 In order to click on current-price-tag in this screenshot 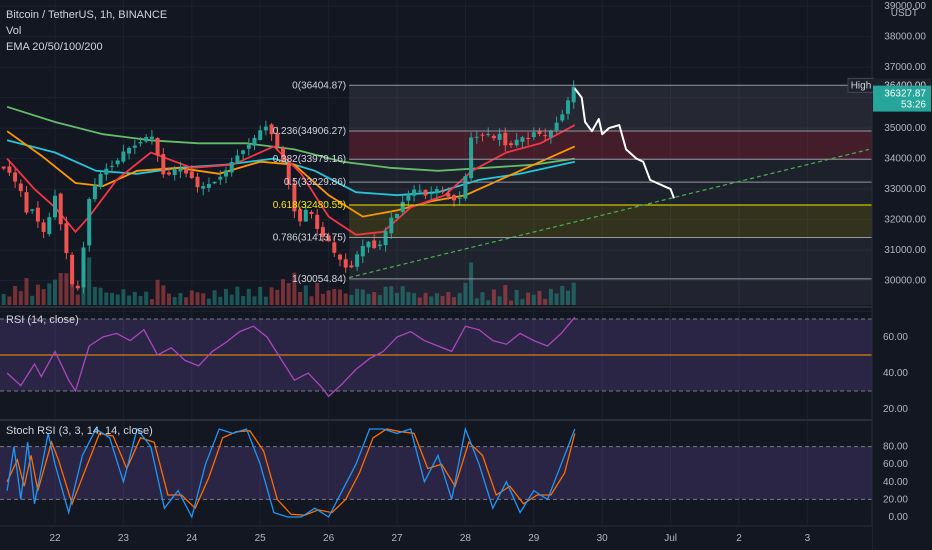, I will do `click(902, 98)`.